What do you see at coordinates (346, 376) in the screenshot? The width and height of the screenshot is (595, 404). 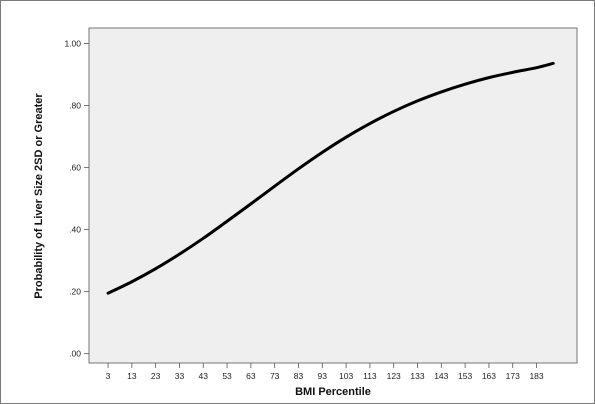 I see `x-tick-label: 103` at bounding box center [346, 376].